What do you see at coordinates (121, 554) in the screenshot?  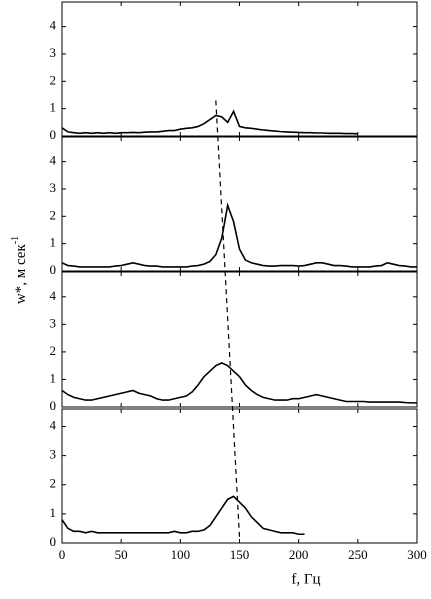 I see `x-tick-label: 50` at bounding box center [121, 554].